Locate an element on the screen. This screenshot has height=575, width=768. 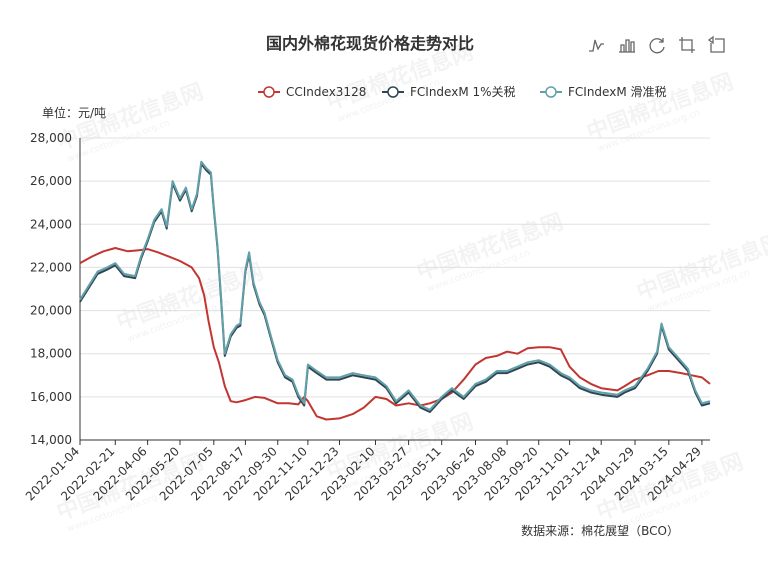
y-tick-label: 20,000 is located at coordinates (51, 311).